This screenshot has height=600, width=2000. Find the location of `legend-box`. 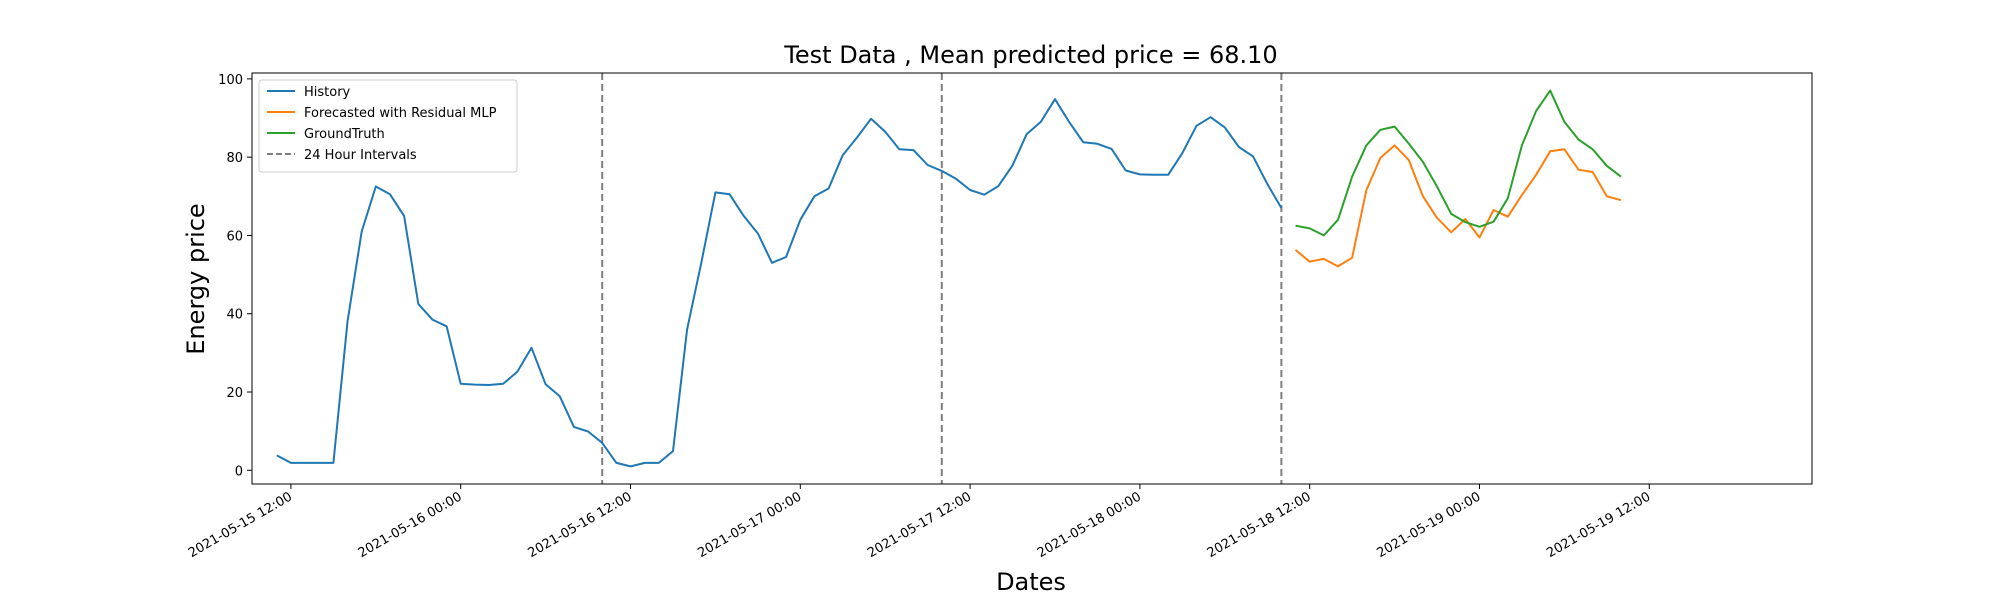

legend-box is located at coordinates (388, 126).